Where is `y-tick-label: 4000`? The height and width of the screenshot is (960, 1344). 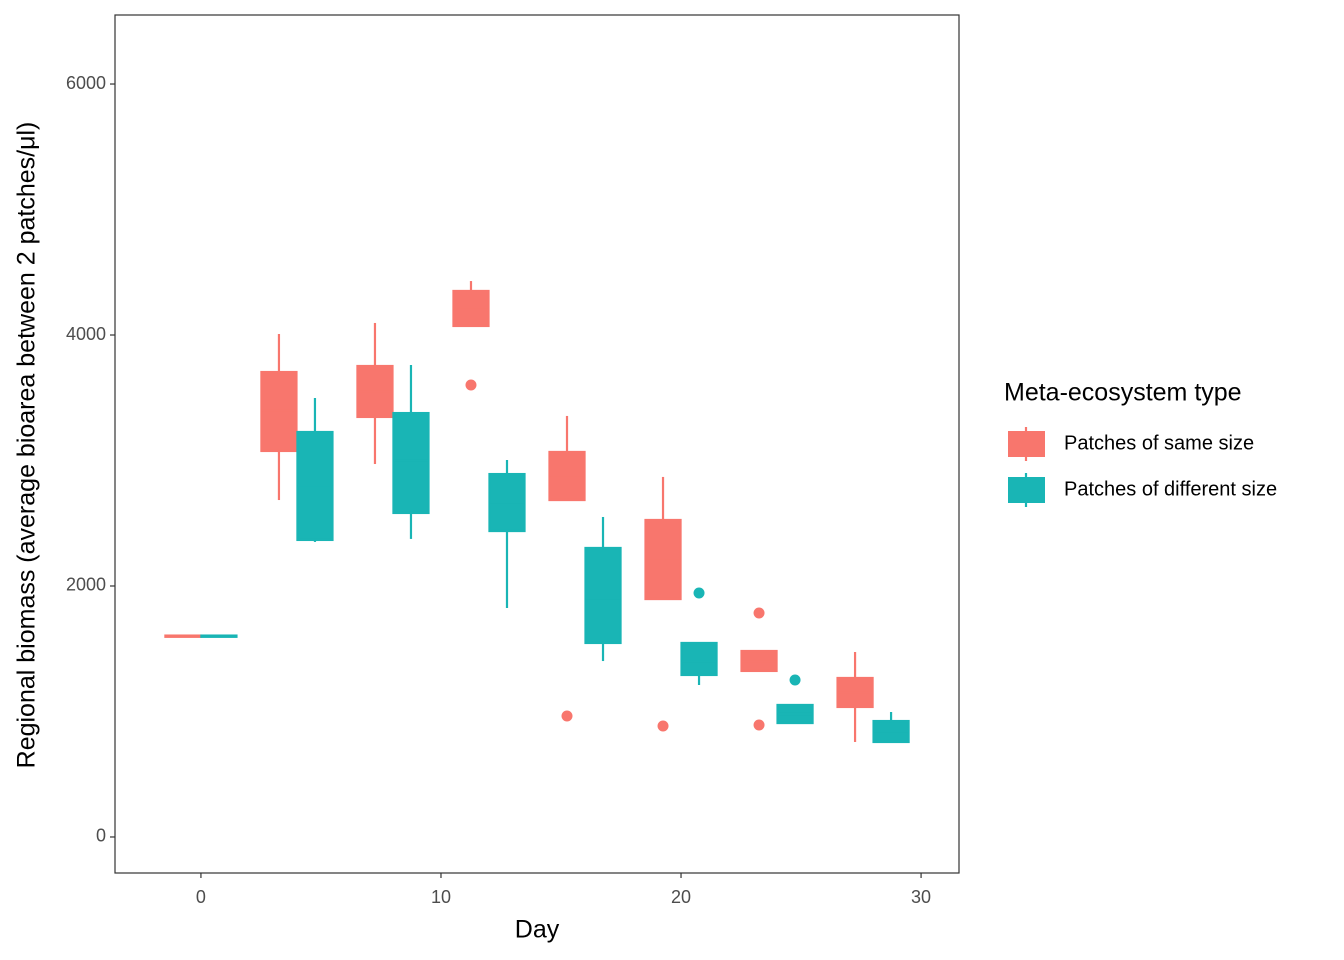 y-tick-label: 4000 is located at coordinates (86, 334).